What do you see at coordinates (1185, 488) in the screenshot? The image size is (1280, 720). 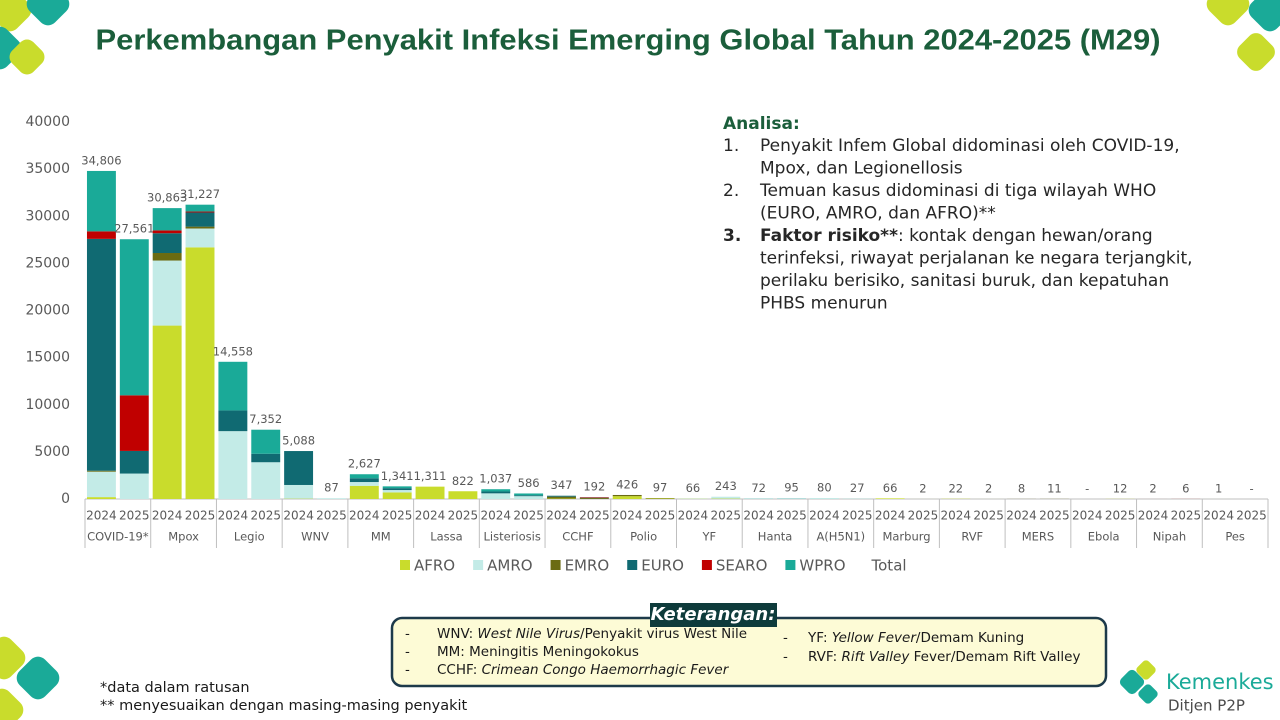 I see `total-label: 6` at bounding box center [1185, 488].